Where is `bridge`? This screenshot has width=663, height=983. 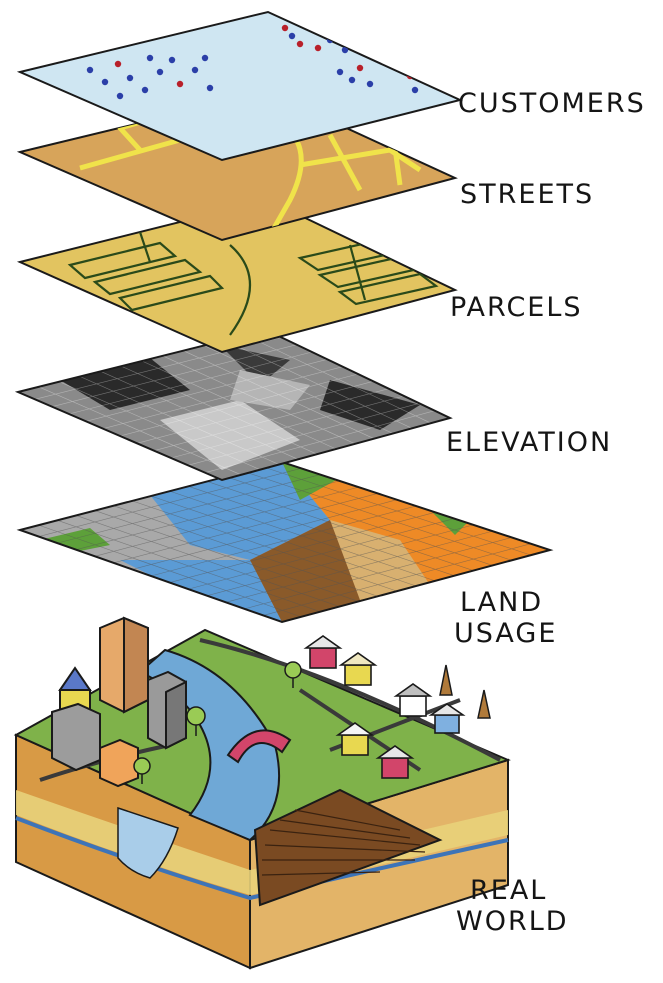
bridge is located at coordinates (259, 746).